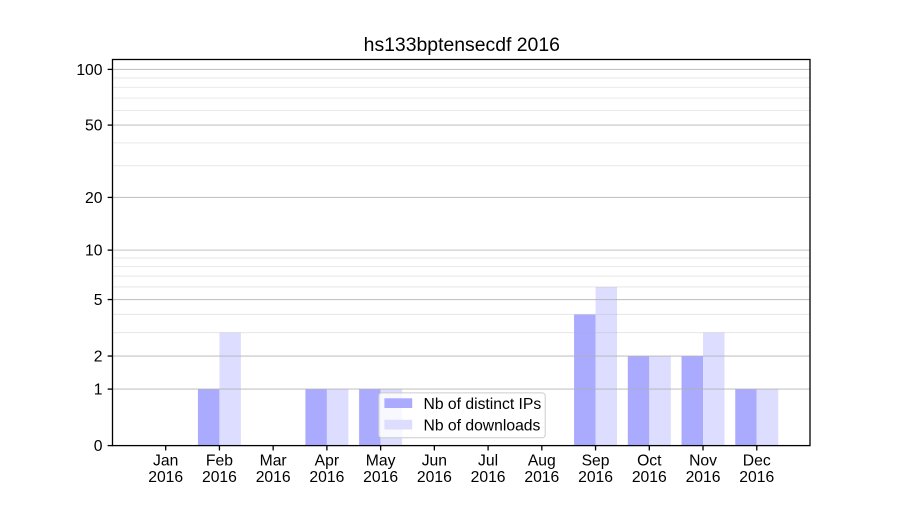 This screenshot has height=505, width=900. What do you see at coordinates (327, 461) in the screenshot?
I see `svg-text: Apr` at bounding box center [327, 461].